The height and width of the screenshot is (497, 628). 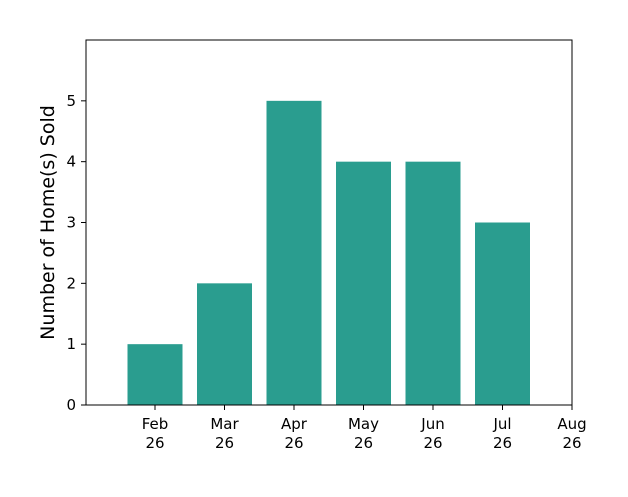 I want to click on y-axis-ticks: 0 1 2 3 4 5, so click(x=76, y=253).